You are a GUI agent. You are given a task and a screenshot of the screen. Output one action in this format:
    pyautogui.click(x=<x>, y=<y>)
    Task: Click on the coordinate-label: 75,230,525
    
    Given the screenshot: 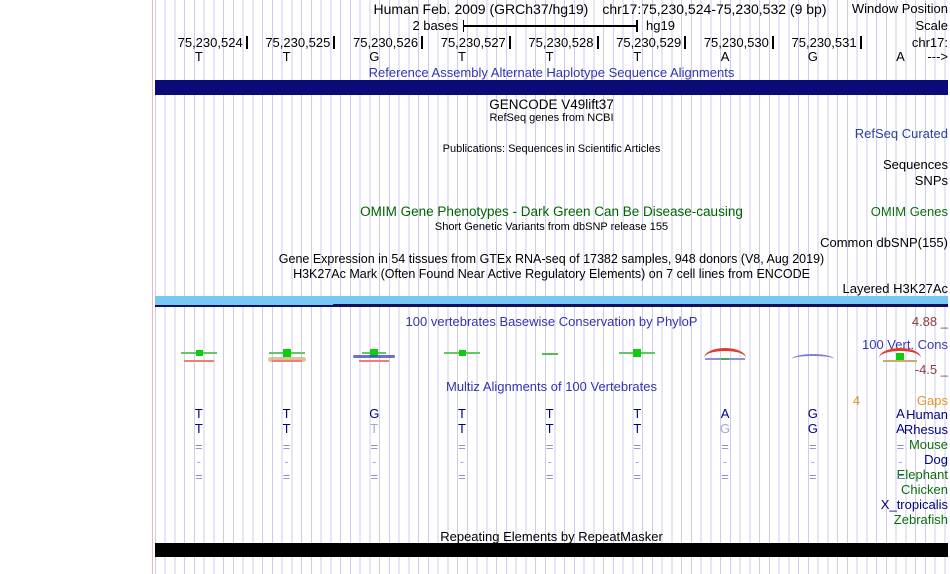 What is the action you would take?
    pyautogui.click(x=298, y=42)
    